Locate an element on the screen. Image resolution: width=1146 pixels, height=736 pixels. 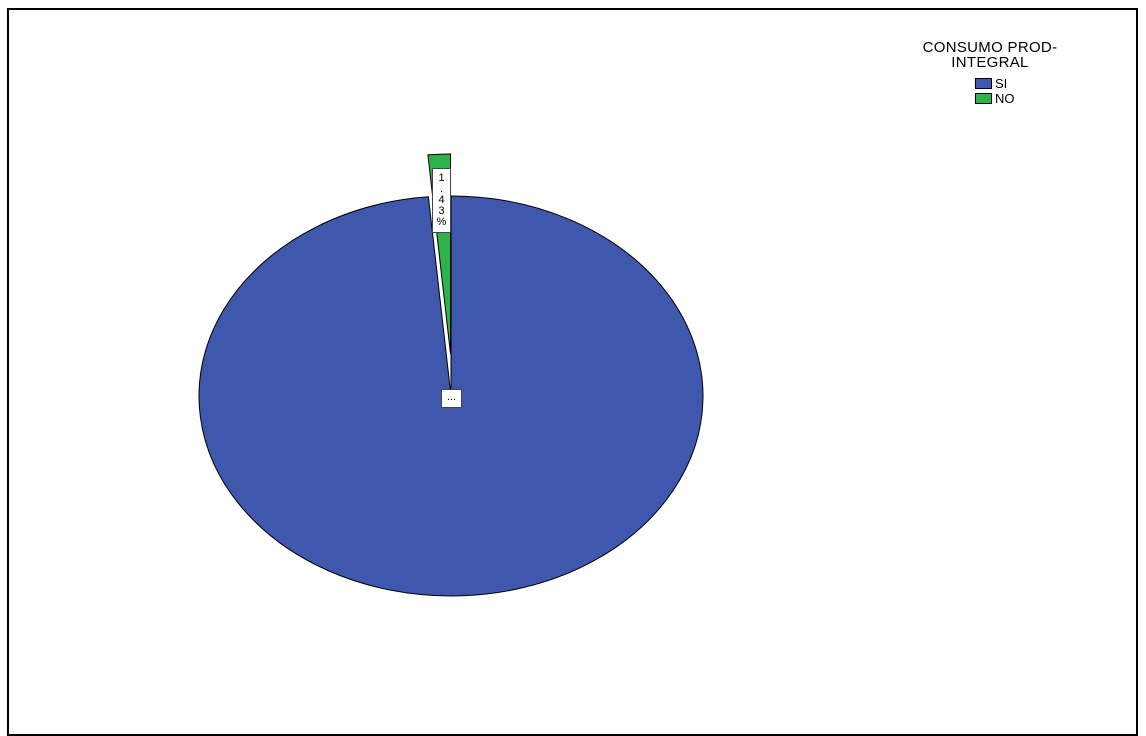
data-label-no-char: 3 is located at coordinates (441, 211).